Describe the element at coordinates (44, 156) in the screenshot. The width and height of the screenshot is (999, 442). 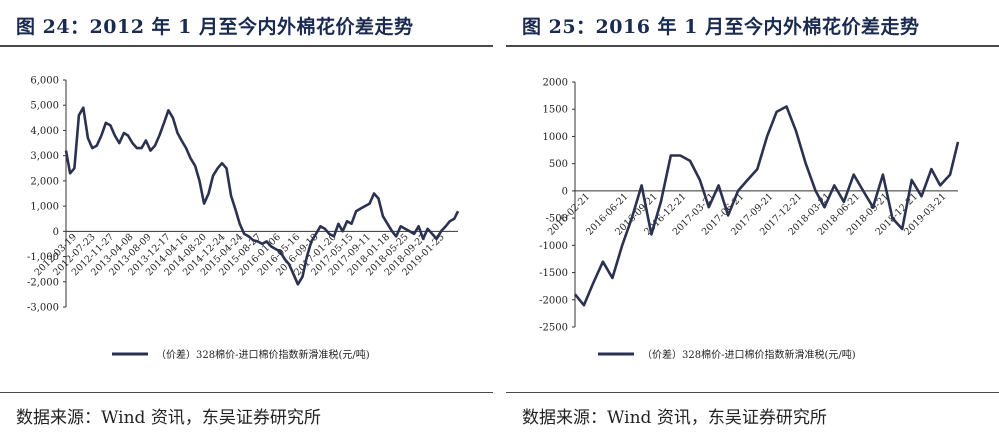
I see `y-tick-label: 3,000` at that location.